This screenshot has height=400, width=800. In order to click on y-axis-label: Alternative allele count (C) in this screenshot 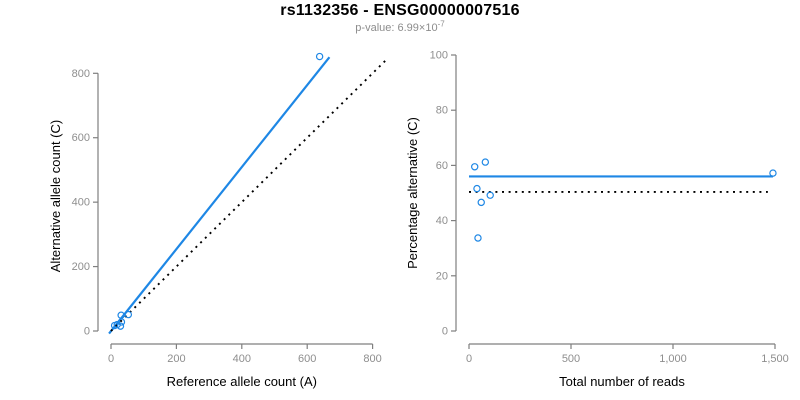, I will do `click(55, 196)`.